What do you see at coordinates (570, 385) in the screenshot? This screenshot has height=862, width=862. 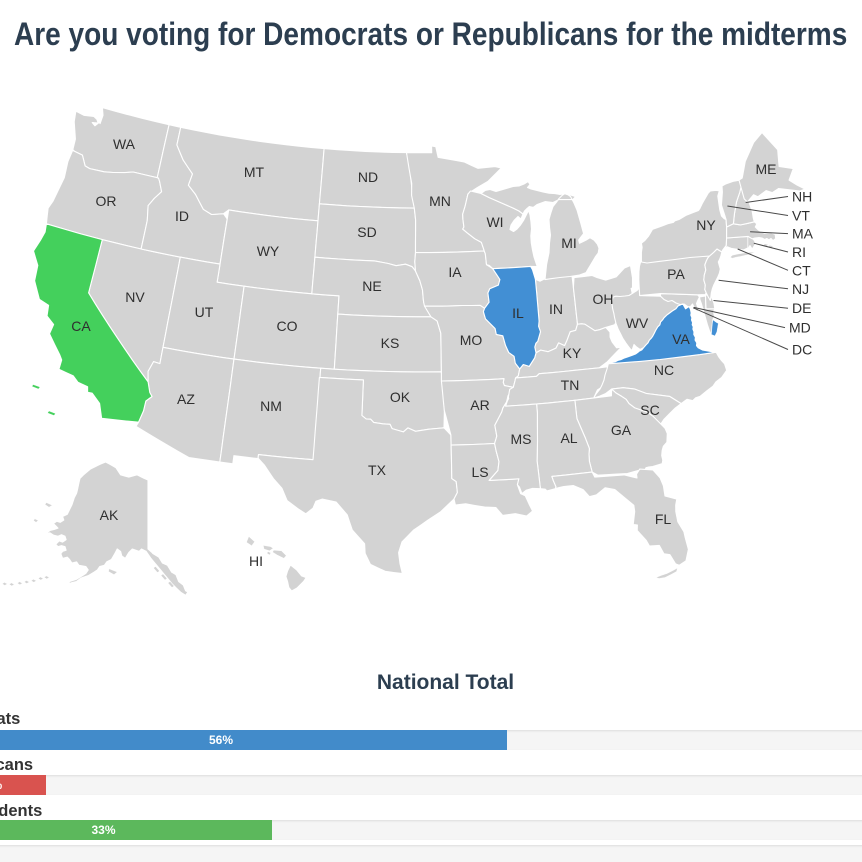 I see `svg-text: TN` at bounding box center [570, 385].